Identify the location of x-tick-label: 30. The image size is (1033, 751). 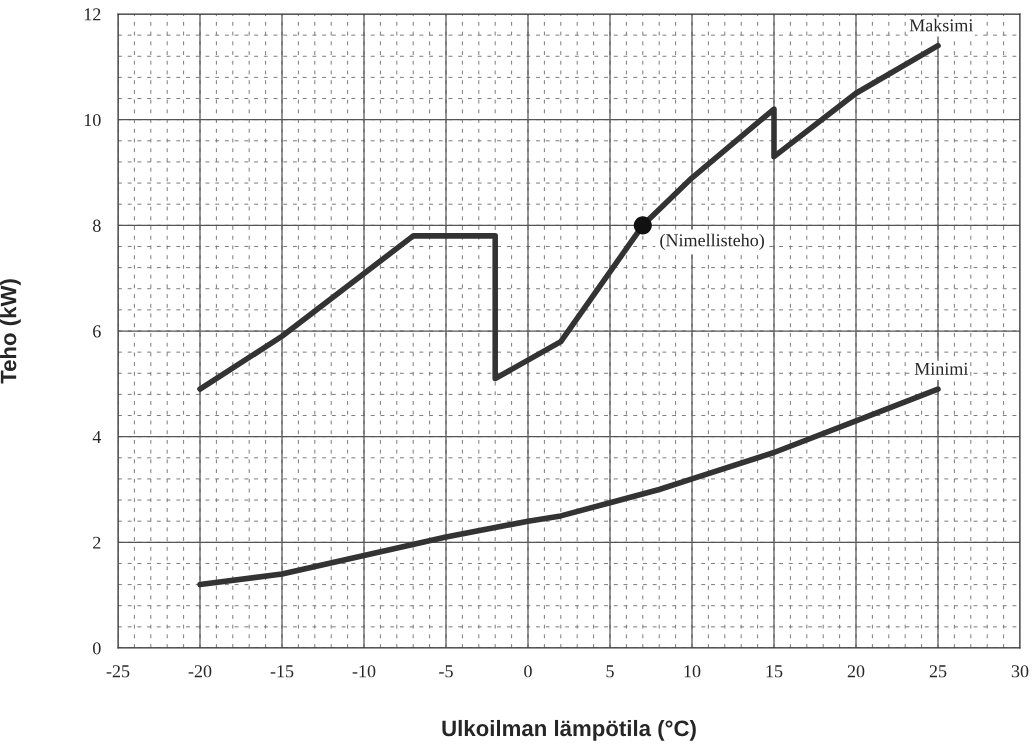
(1020, 671).